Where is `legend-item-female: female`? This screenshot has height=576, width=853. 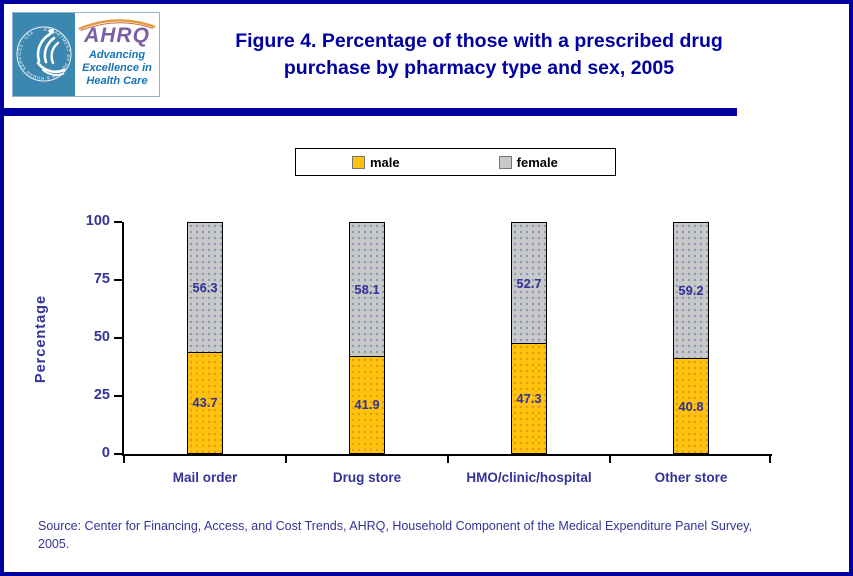 legend-item-female: female is located at coordinates (528, 162).